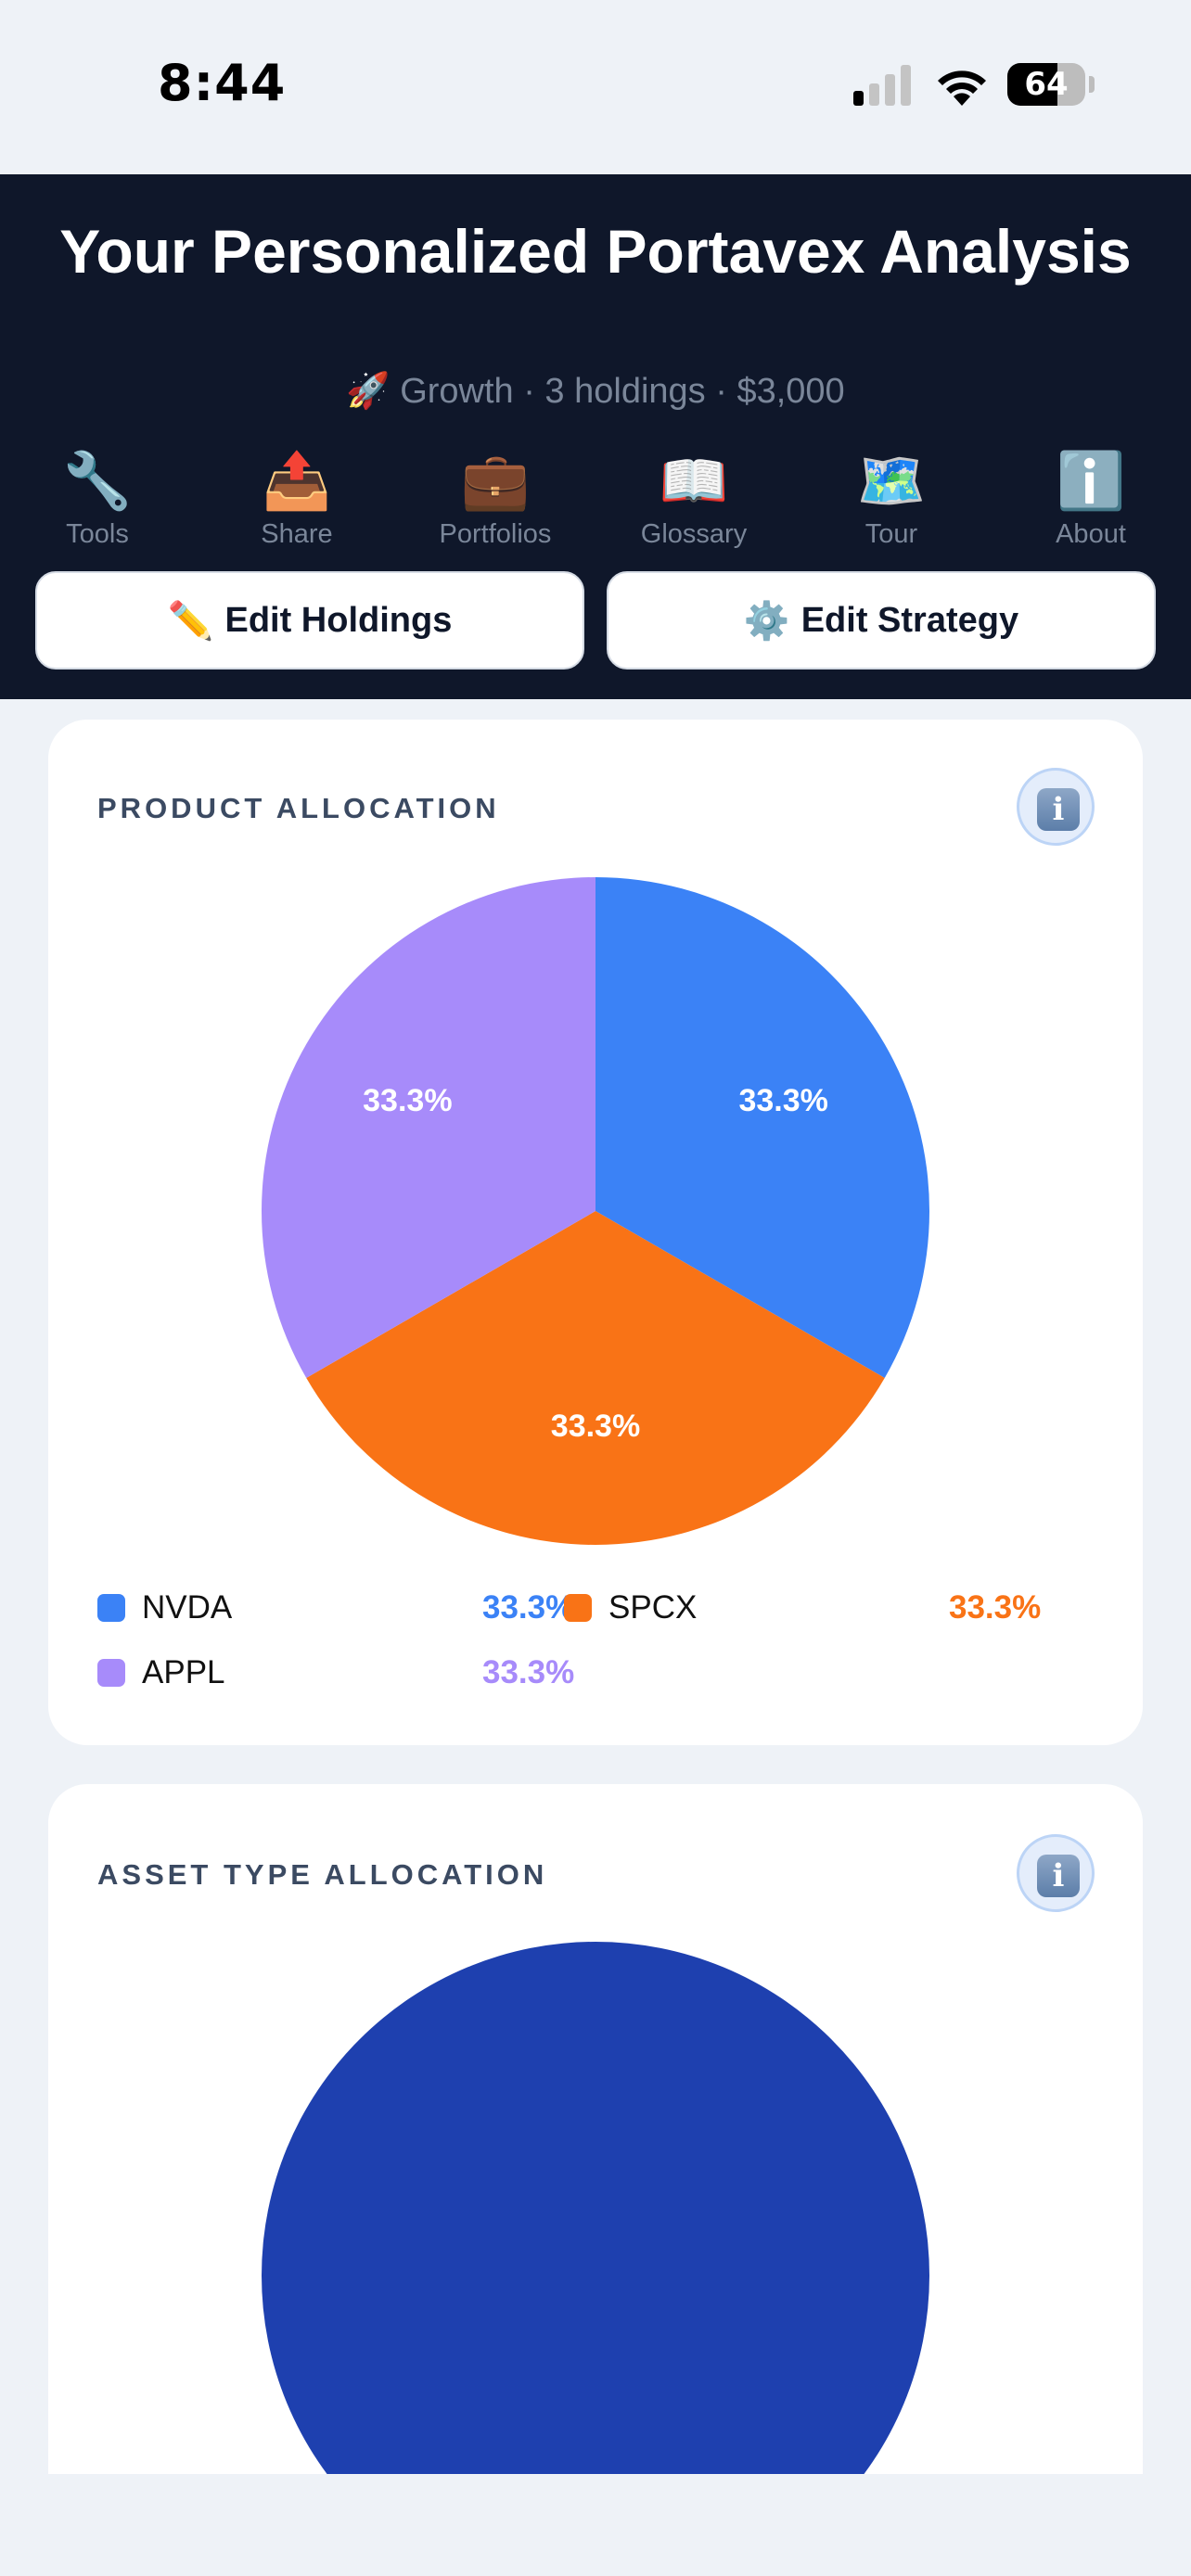  Describe the element at coordinates (595, 251) in the screenshot. I see `page-title: Your Personalized Portavex Analysis` at that location.